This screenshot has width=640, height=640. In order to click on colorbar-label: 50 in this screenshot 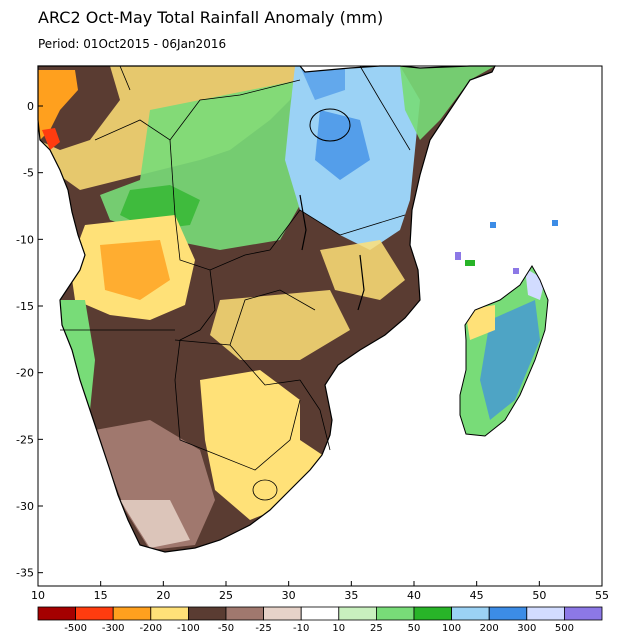, I will do `click(414, 628)`.